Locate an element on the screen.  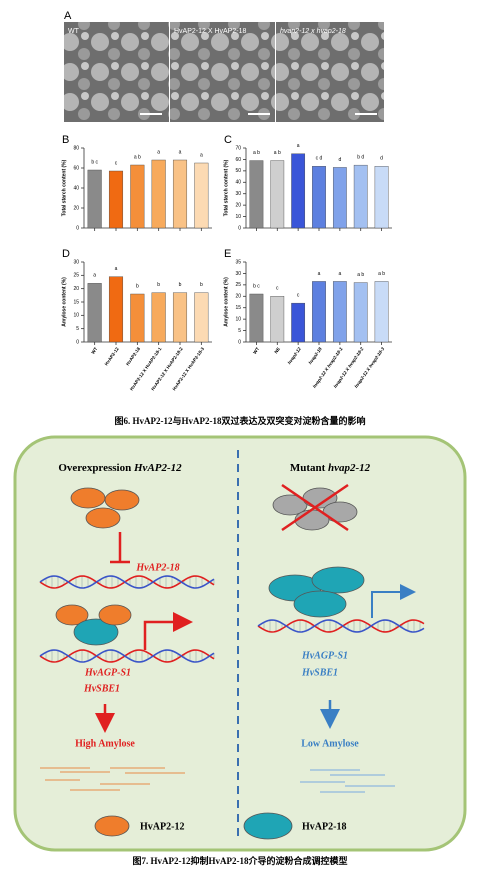
result: High Amylose is located at coordinates (105, 743).